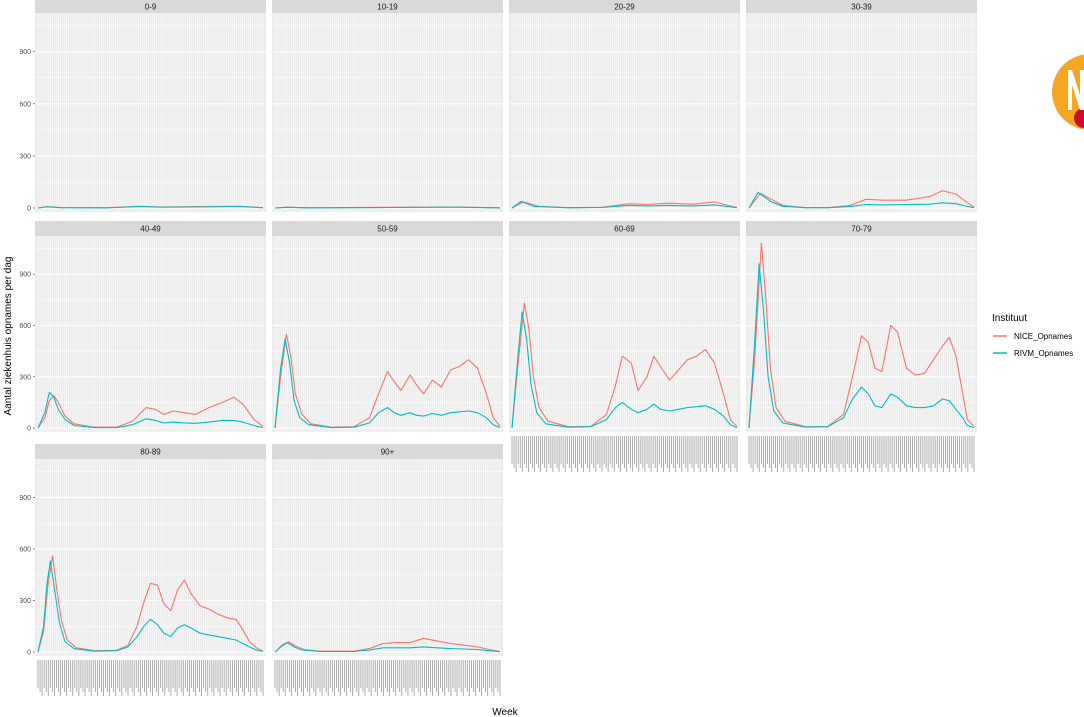  I want to click on facet-panel-70-79: 70-79, so click(861, 346).